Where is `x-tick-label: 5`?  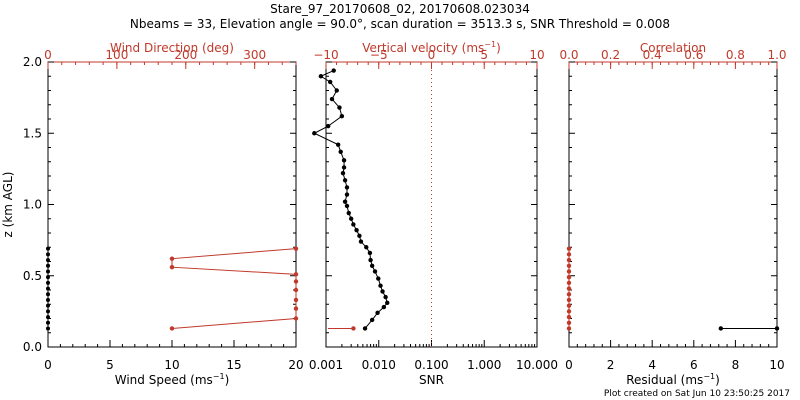
x-tick-label: 5 is located at coordinates (110, 365).